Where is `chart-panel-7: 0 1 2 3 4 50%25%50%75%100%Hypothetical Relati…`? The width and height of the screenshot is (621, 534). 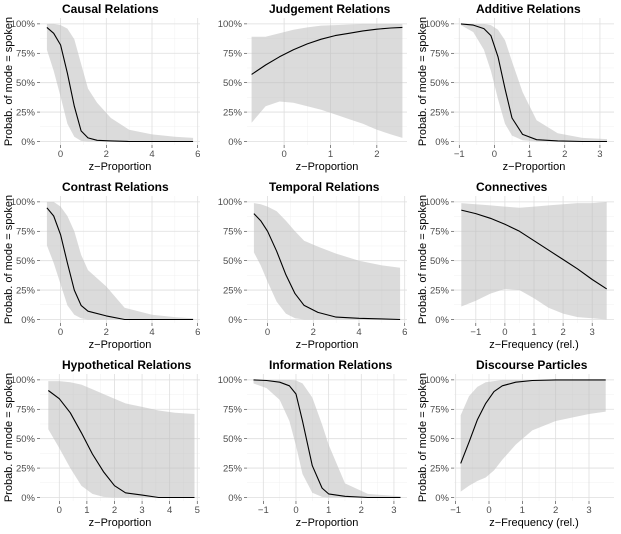
chart-panel-7: 0 1 2 3 4 50%25%50%75%100%Hypothetical Relati… is located at coordinates (101, 443).